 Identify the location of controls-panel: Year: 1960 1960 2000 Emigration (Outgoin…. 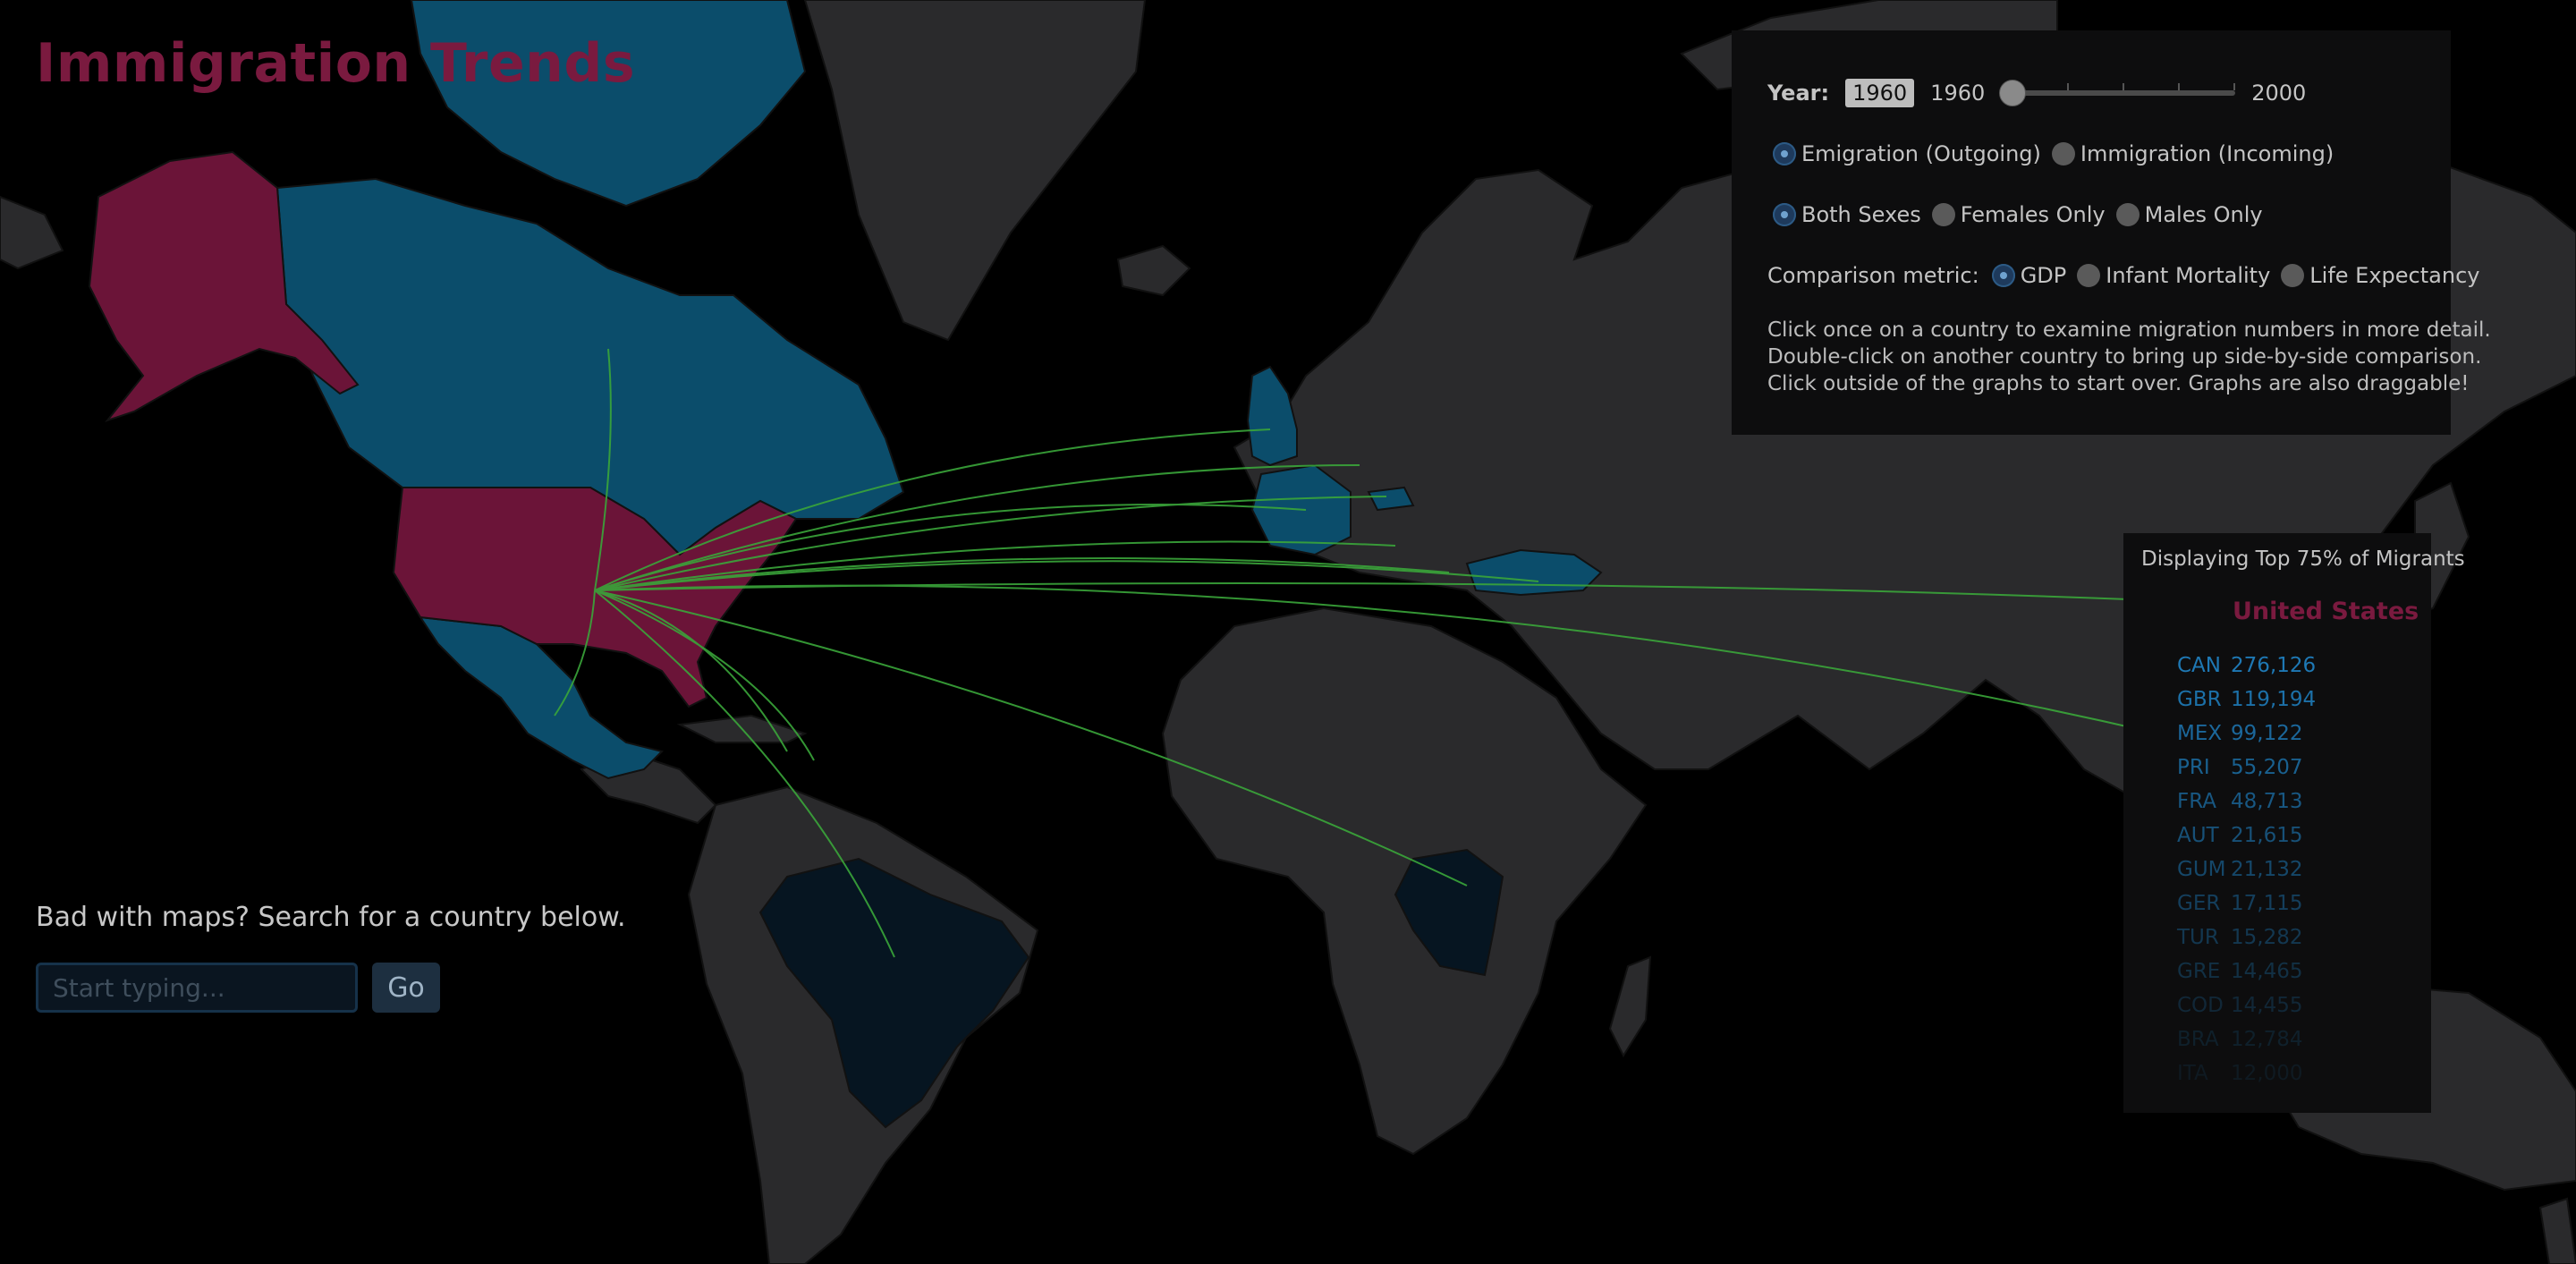
(2111, 232).